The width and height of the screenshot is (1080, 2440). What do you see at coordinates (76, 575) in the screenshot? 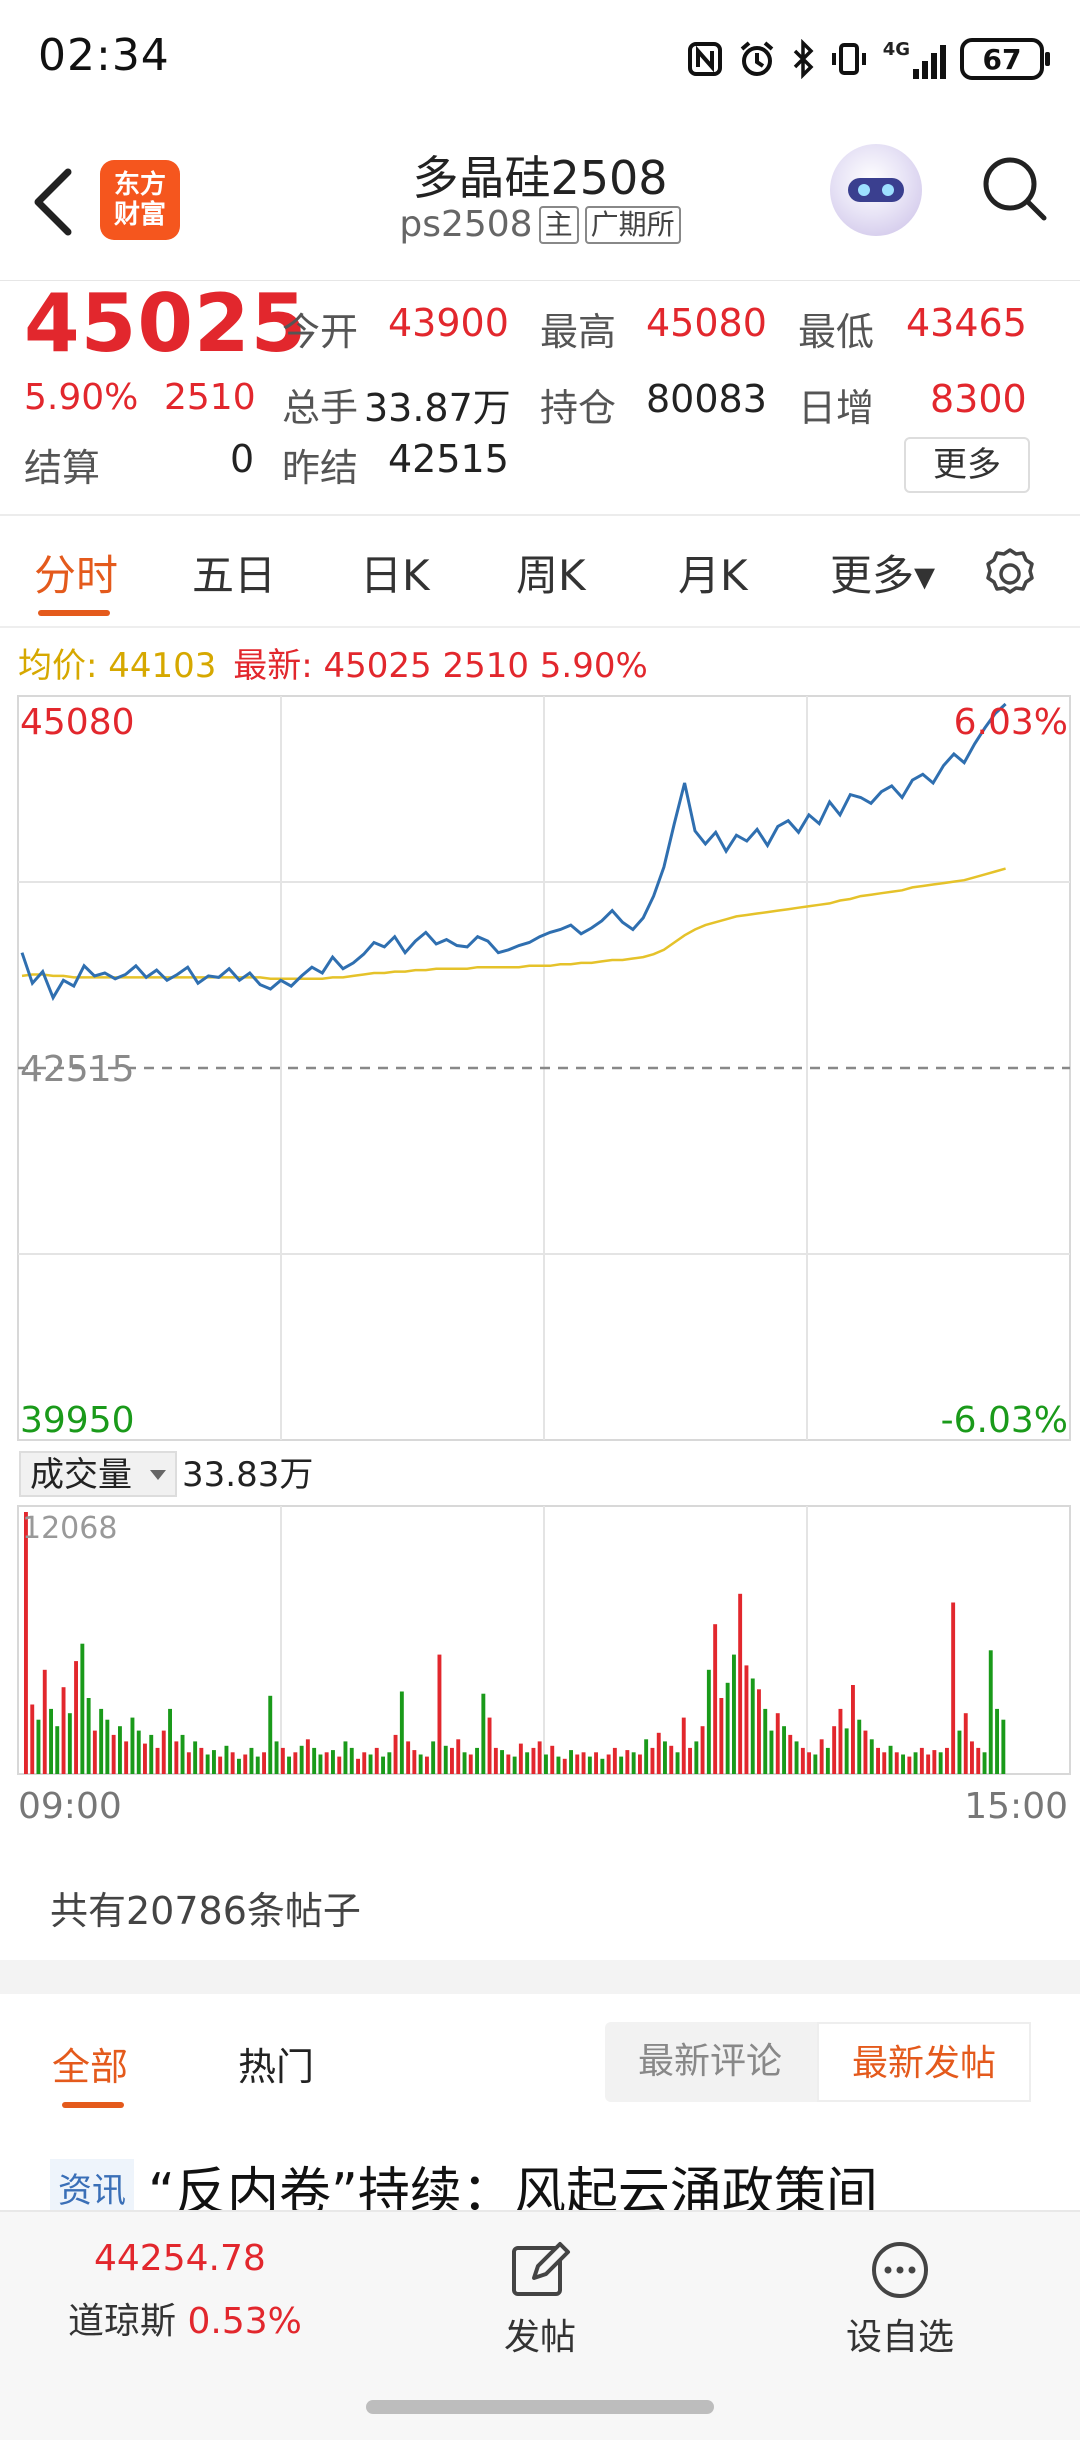
I see `tab-intraday: 分时` at bounding box center [76, 575].